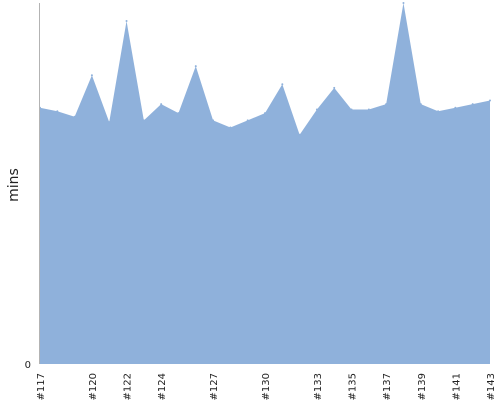 This screenshot has height=400, width=500. What do you see at coordinates (387, 386) in the screenshot?
I see `x-tick-label: #137` at bounding box center [387, 386].